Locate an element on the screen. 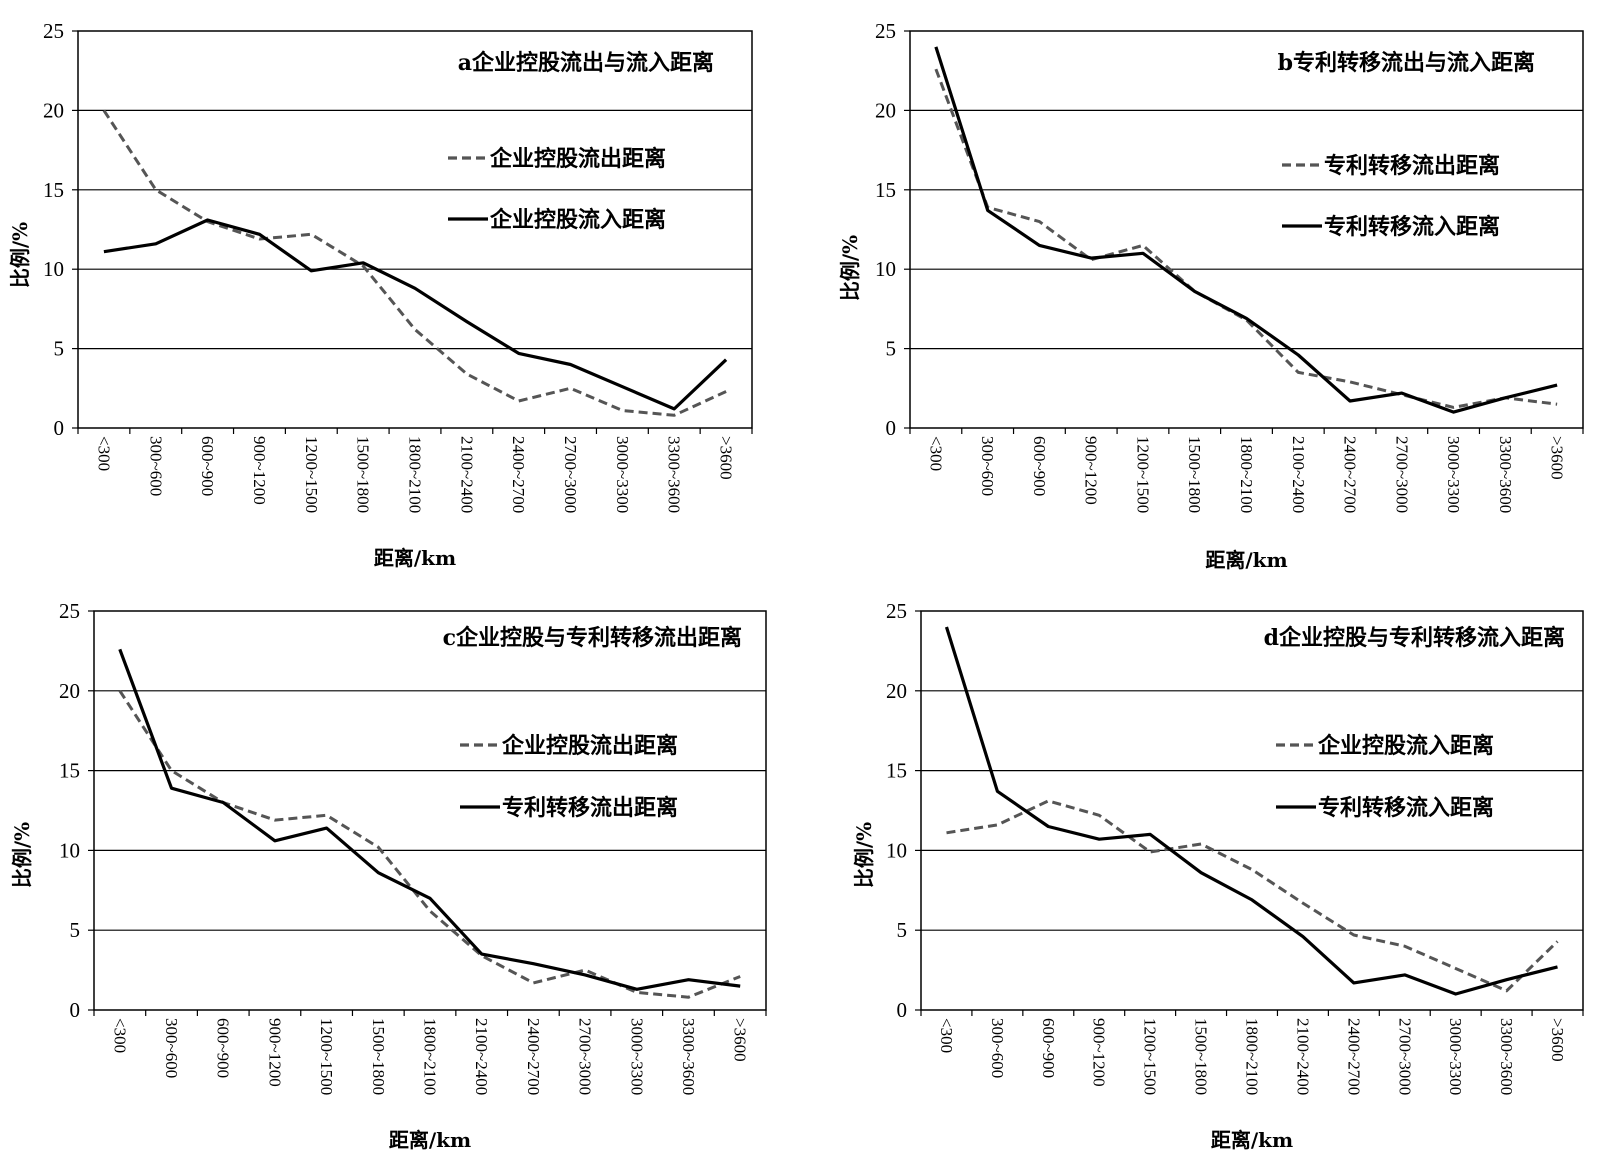 Image resolution: width=1600 pixels, height=1153 pixels. chart-title: d企业控股与专利转移流入距离 is located at coordinates (1414, 638).